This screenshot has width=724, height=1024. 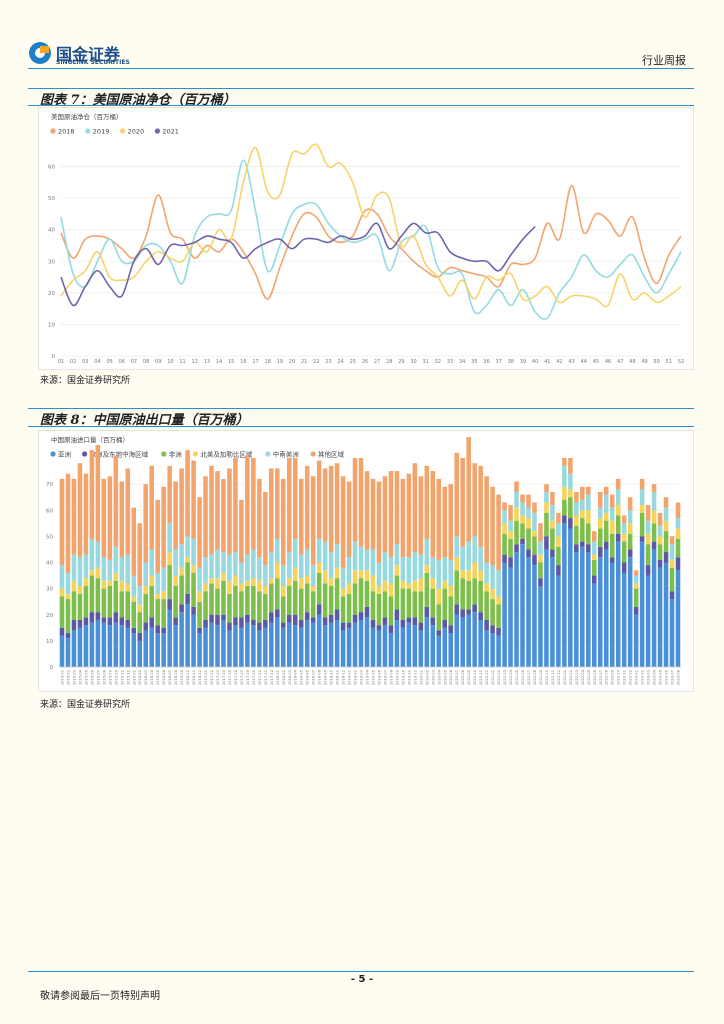 What do you see at coordinates (92, 677) in the screenshot?
I see `x-tick-label: 2015-06` at bounding box center [92, 677].